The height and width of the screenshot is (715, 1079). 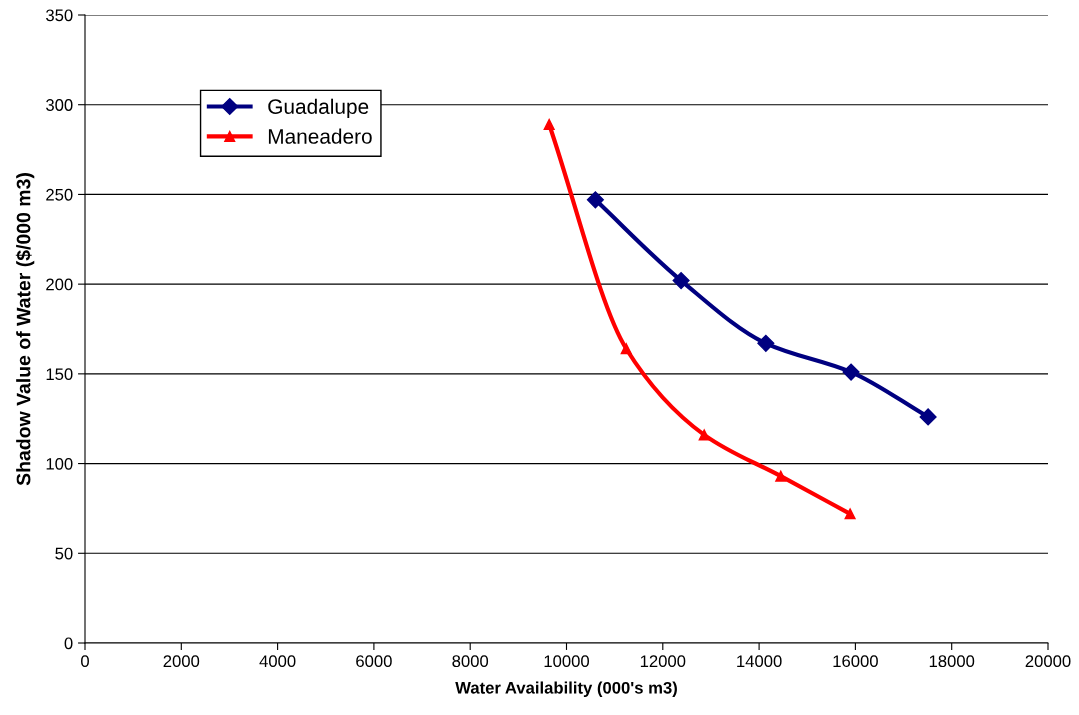 What do you see at coordinates (470, 661) in the screenshot?
I see `x-tick-label: 8000` at bounding box center [470, 661].